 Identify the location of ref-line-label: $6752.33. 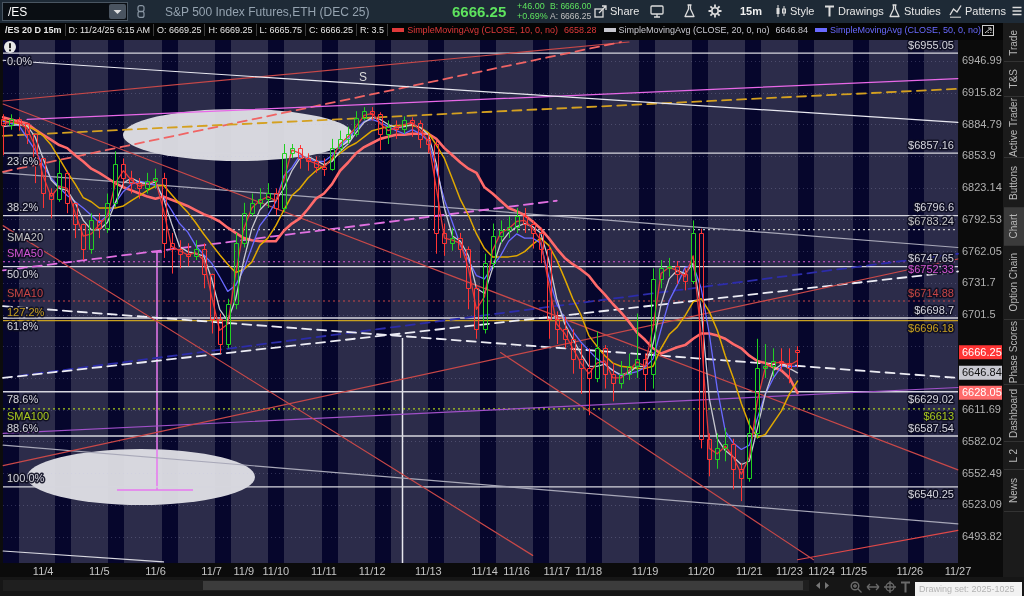
(931, 269).